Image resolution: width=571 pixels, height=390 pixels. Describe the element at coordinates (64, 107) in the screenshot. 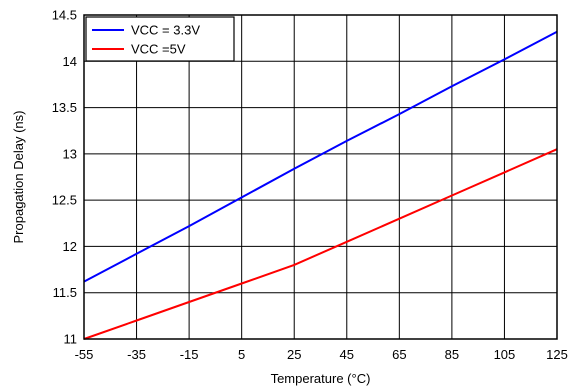

I see `y-tick-label: 13.5` at that location.